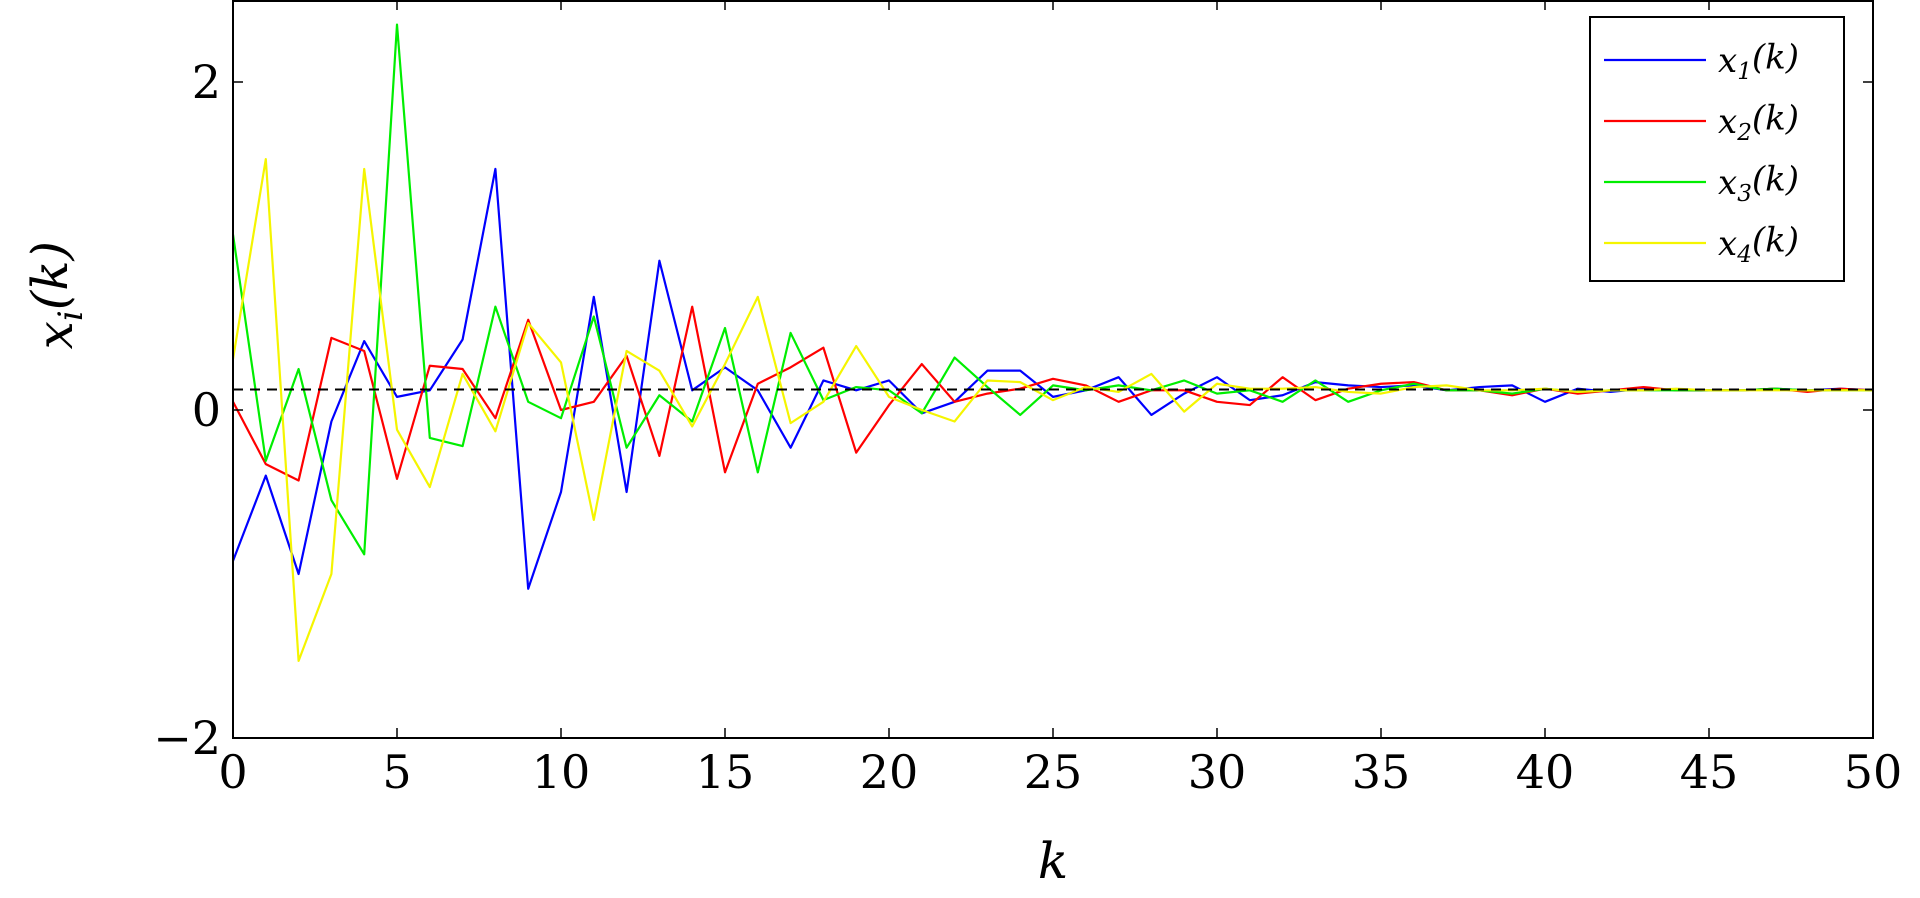 The height and width of the screenshot is (898, 1920). I want to click on y-tick-label: −2, so click(187, 738).